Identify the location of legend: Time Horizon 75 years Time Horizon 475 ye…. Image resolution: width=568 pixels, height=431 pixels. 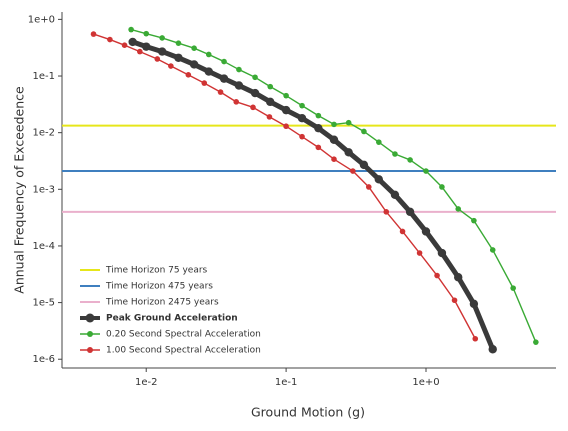
(170, 311).